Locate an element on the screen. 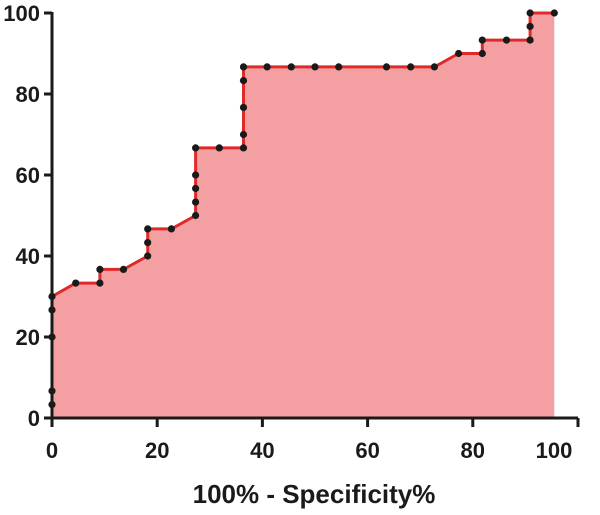 The width and height of the screenshot is (600, 515). x-tick-label: 0 is located at coordinates (52, 450).